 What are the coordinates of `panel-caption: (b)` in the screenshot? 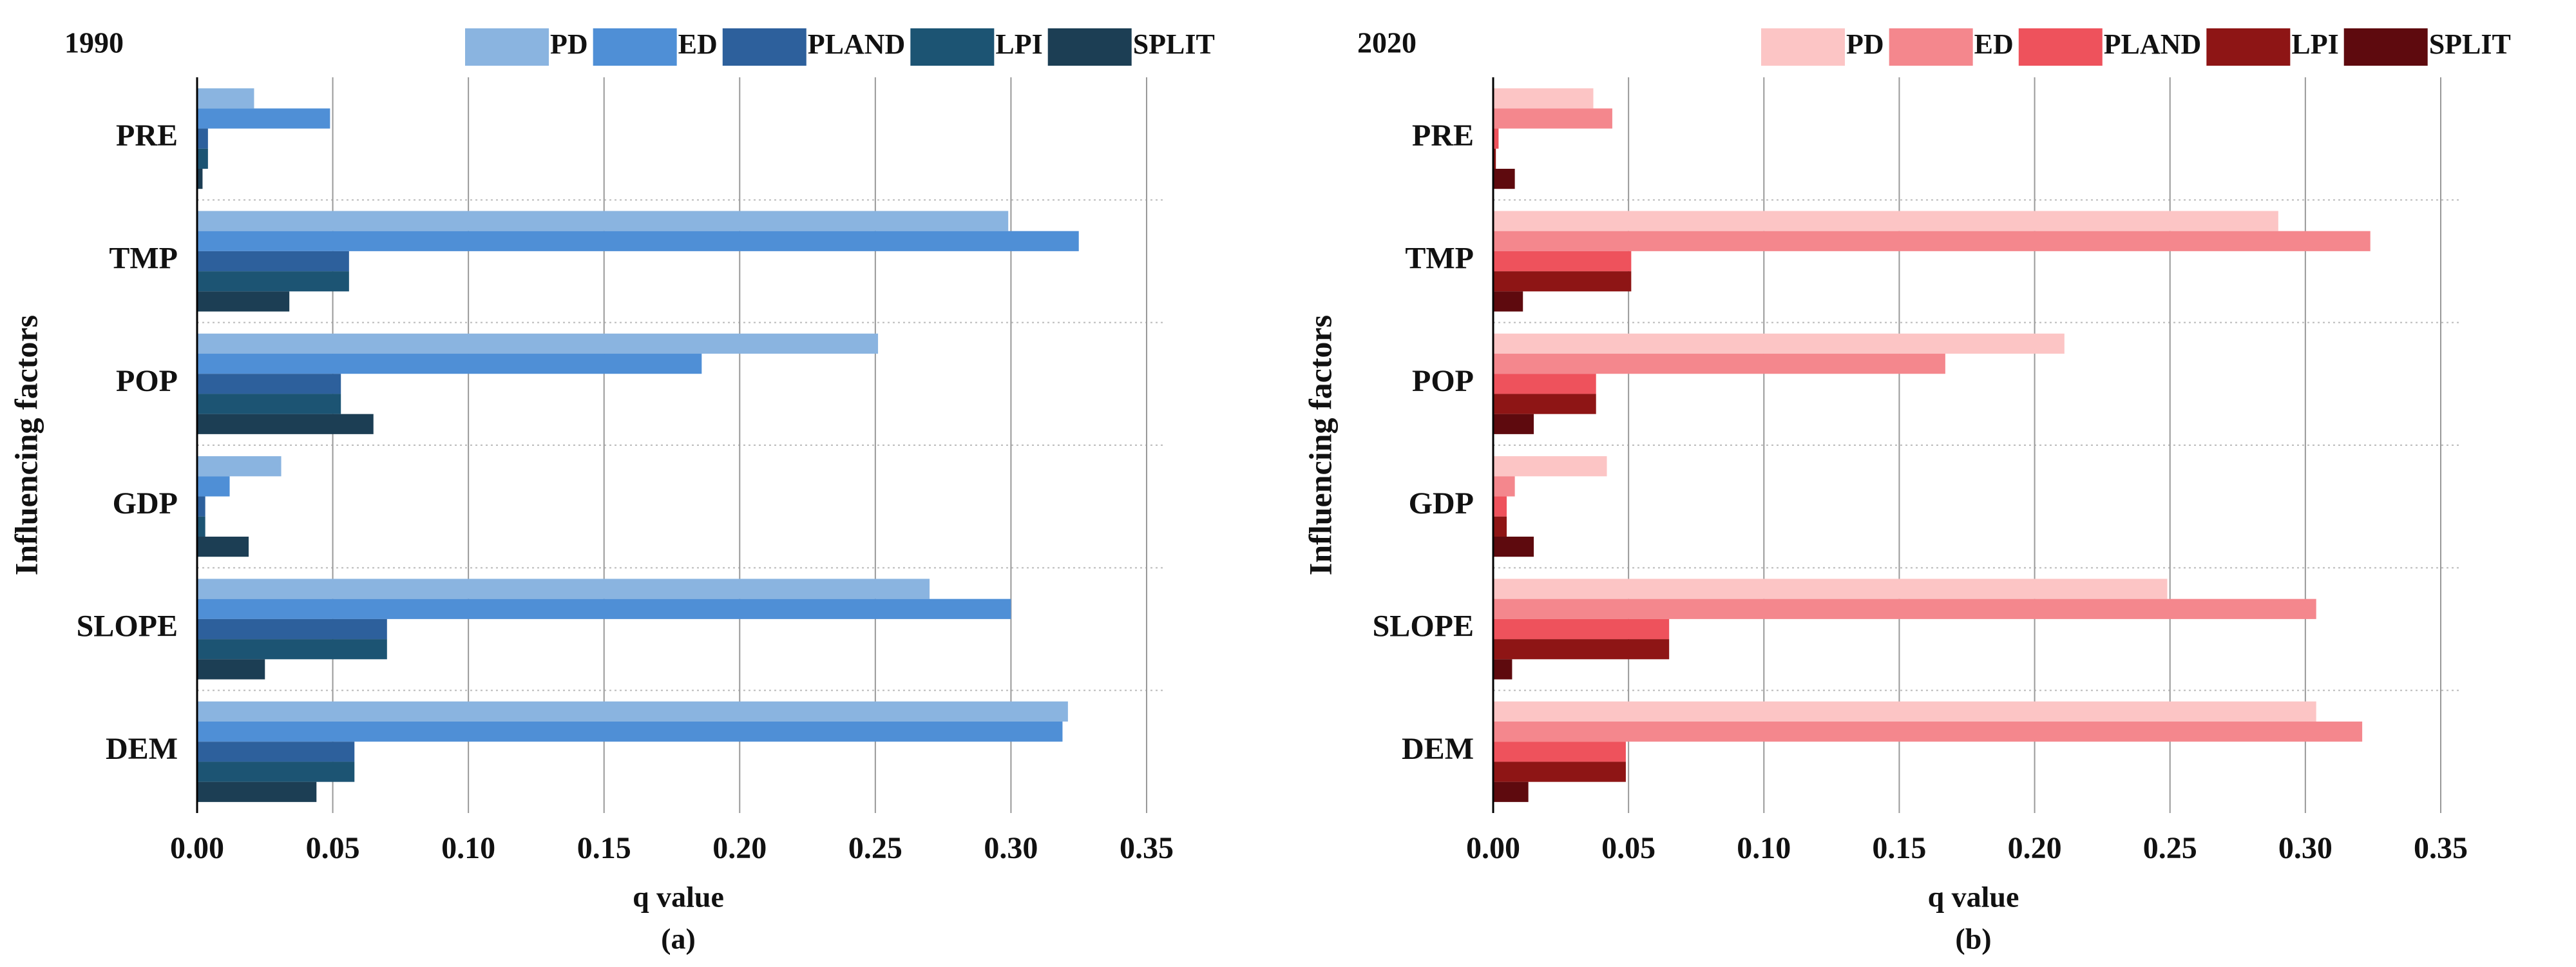 It's located at (1973, 939).